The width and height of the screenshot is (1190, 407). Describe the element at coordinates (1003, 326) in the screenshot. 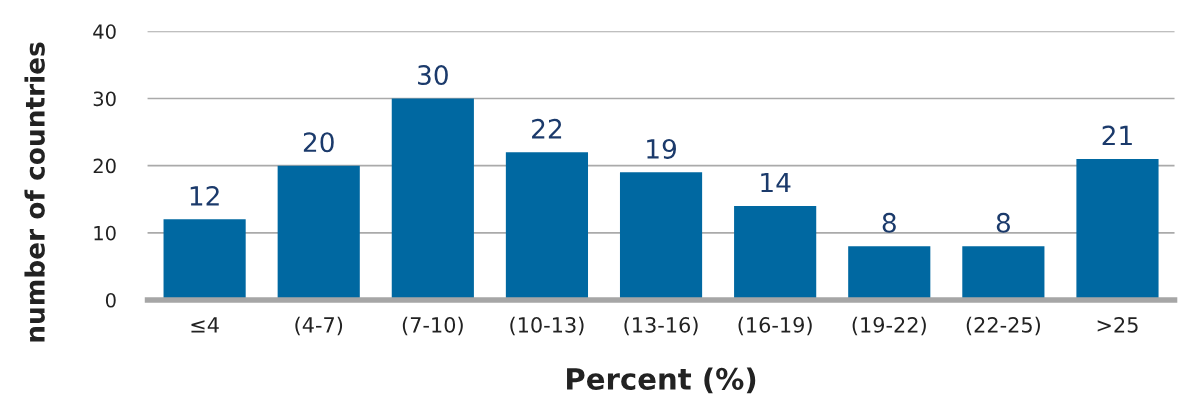

I see `x-tick-label: (22-25)` at that location.